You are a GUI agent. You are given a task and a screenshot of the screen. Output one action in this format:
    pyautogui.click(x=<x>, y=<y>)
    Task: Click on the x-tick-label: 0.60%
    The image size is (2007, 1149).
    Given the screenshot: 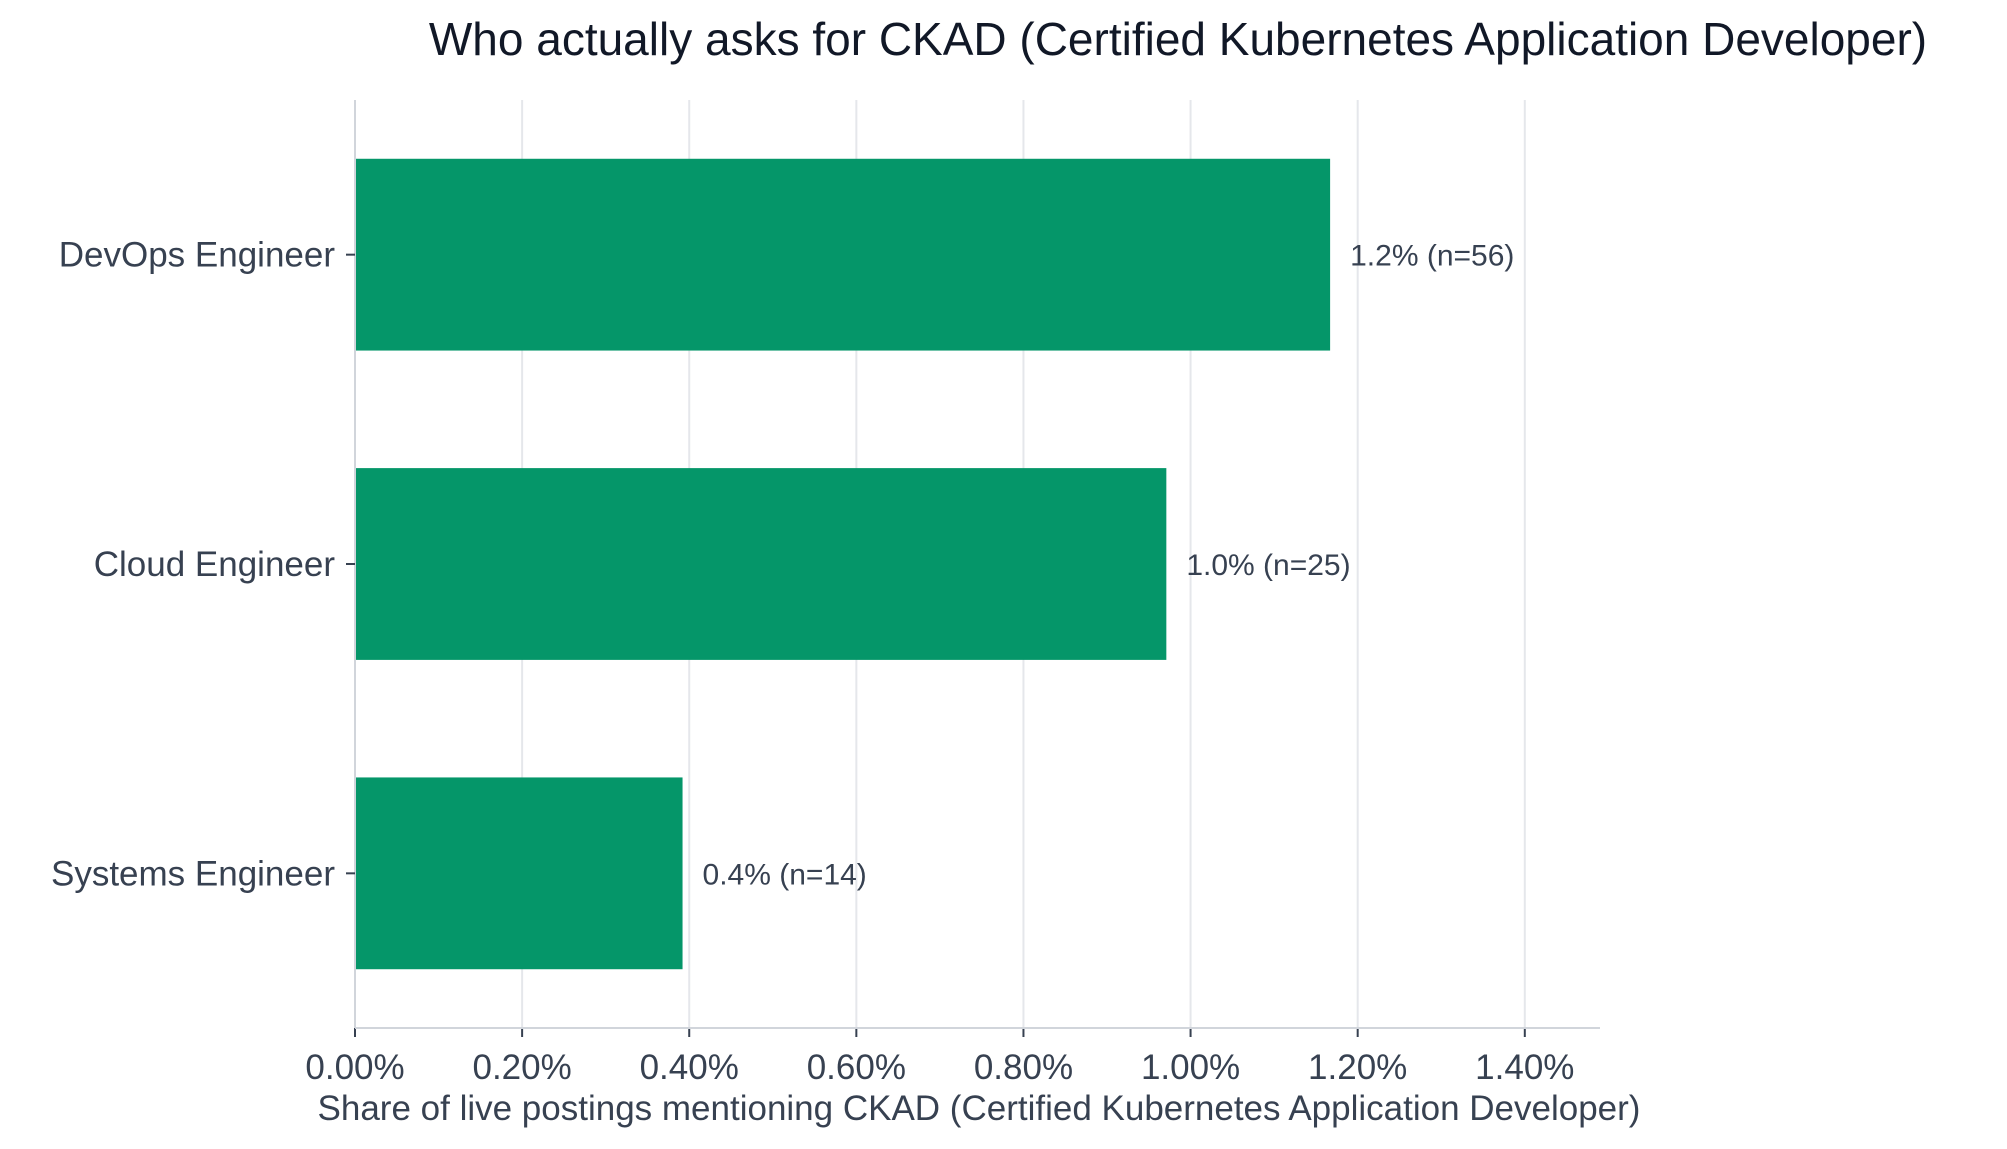 What is the action you would take?
    pyautogui.click(x=856, y=1067)
    